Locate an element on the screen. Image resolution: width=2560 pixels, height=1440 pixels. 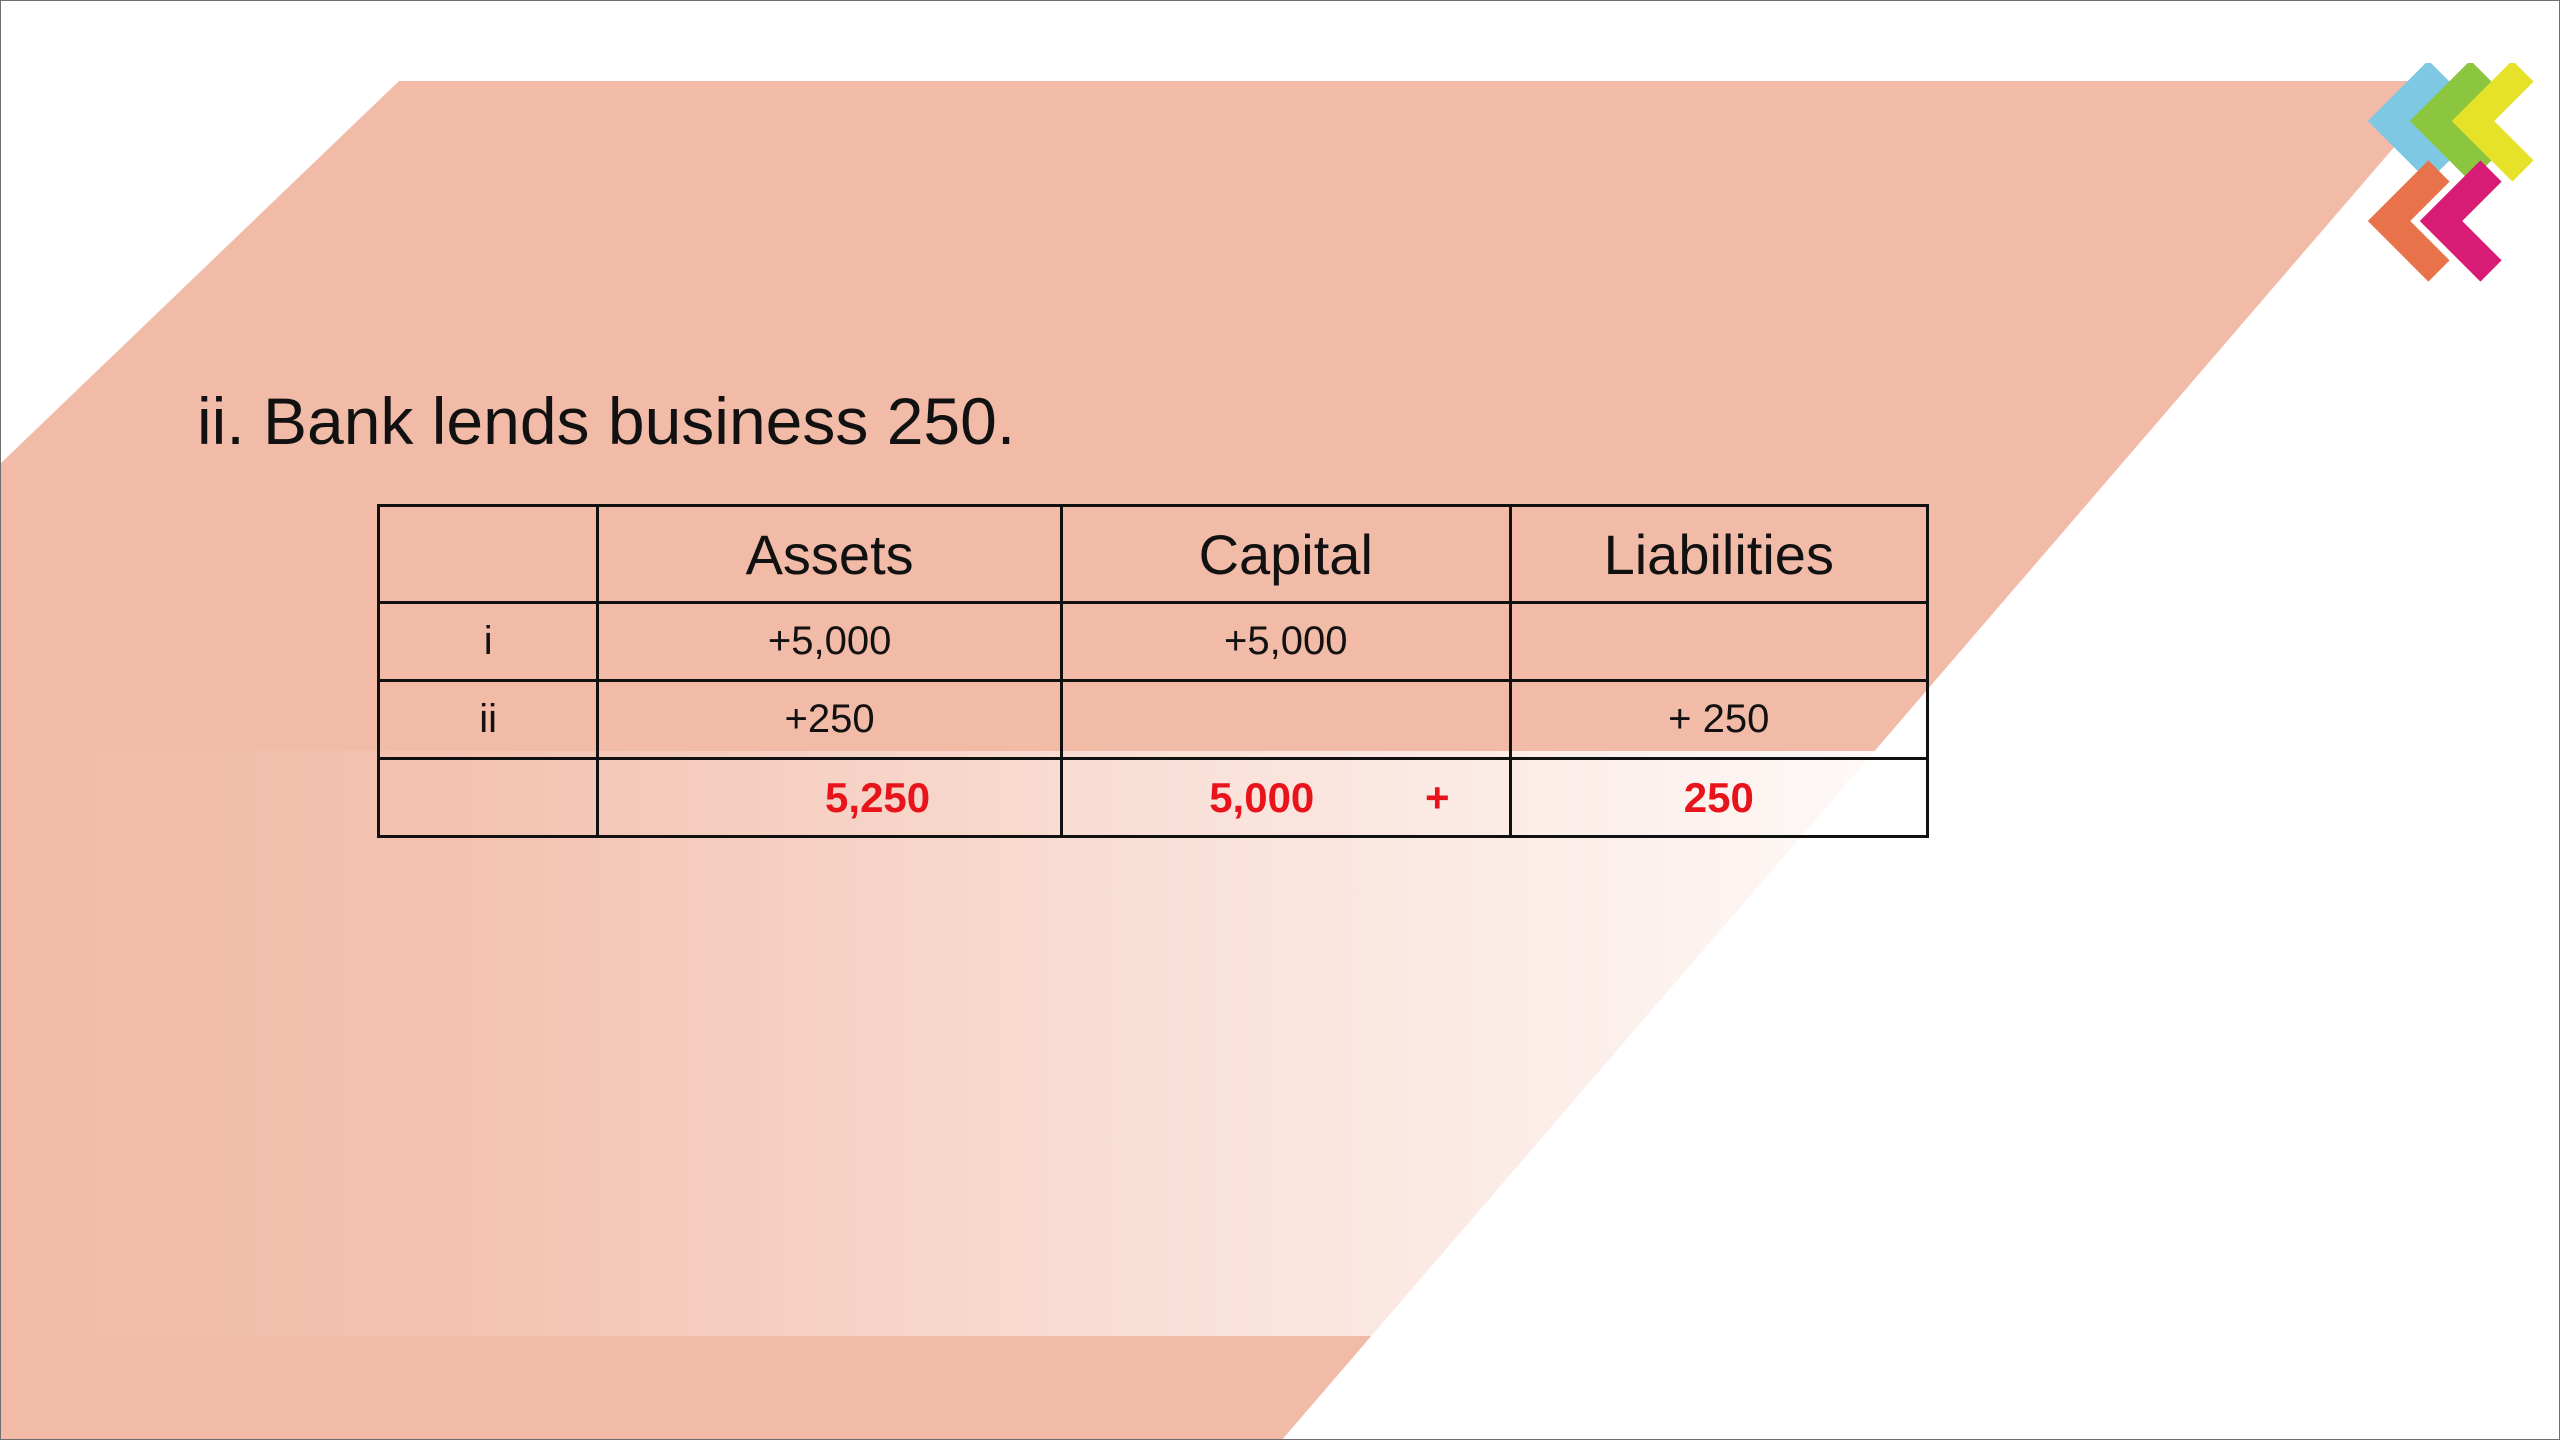
capital-cell is located at coordinates (1285, 719).